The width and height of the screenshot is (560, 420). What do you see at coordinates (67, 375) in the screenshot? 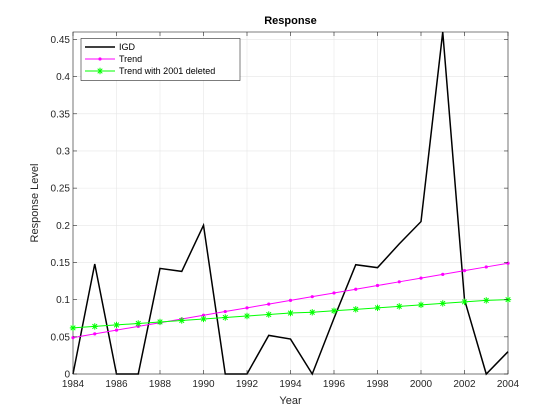
I see `y-tick-label: 0` at bounding box center [67, 375].